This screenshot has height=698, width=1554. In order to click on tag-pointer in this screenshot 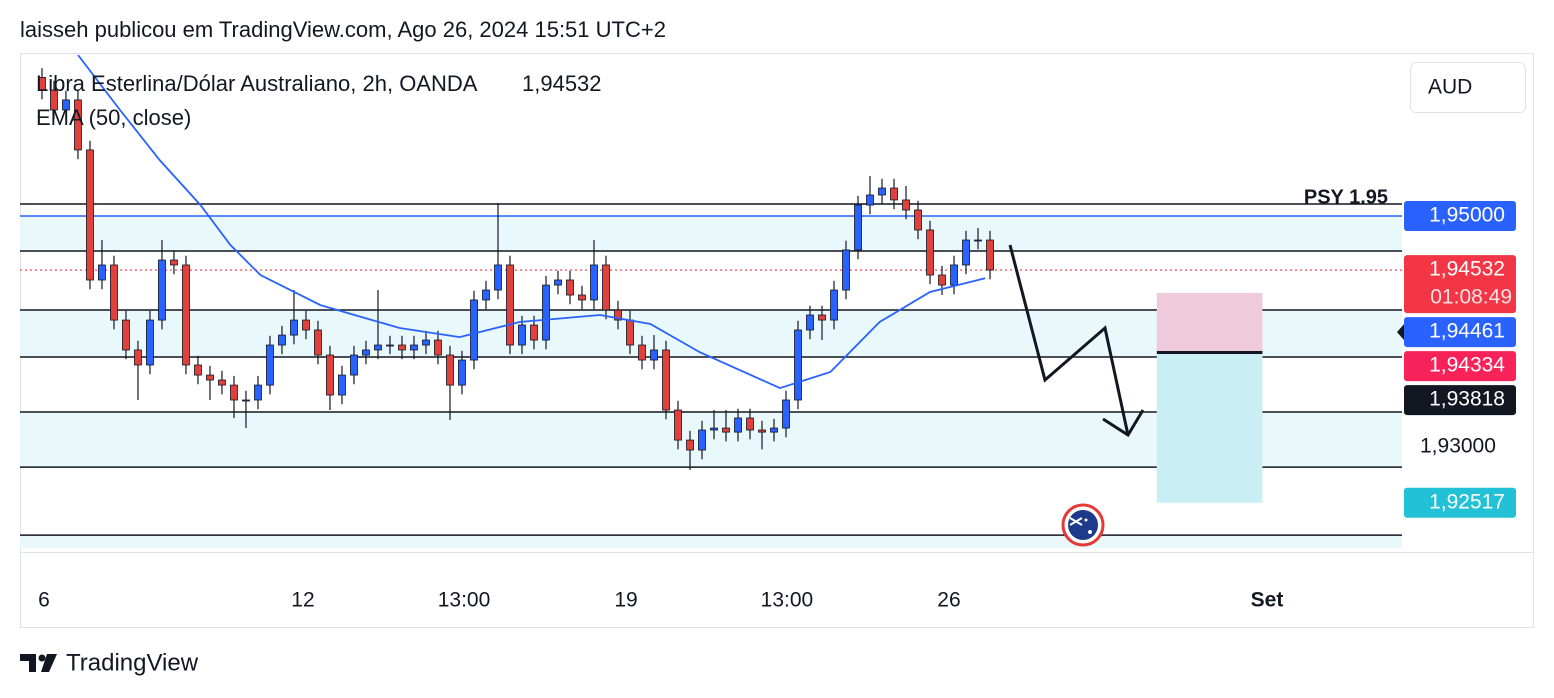, I will do `click(1400, 332)`.